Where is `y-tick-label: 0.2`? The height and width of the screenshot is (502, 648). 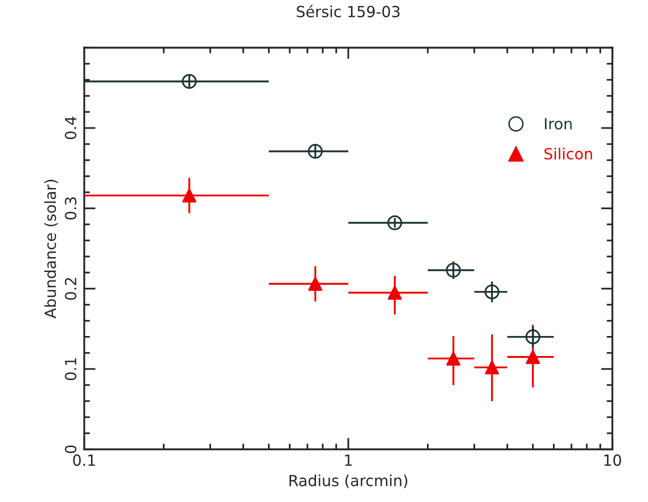
y-tick-label: 0.2 is located at coordinates (70, 289).